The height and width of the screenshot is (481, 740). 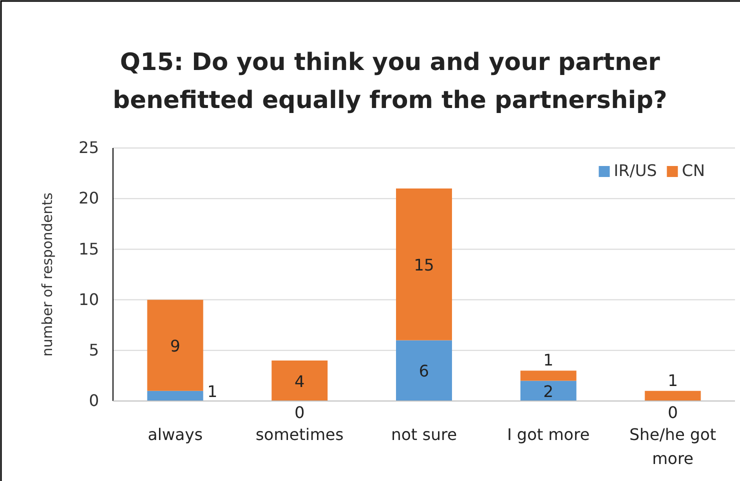 What do you see at coordinates (693, 170) in the screenshot?
I see `legend-label: CN` at bounding box center [693, 170].